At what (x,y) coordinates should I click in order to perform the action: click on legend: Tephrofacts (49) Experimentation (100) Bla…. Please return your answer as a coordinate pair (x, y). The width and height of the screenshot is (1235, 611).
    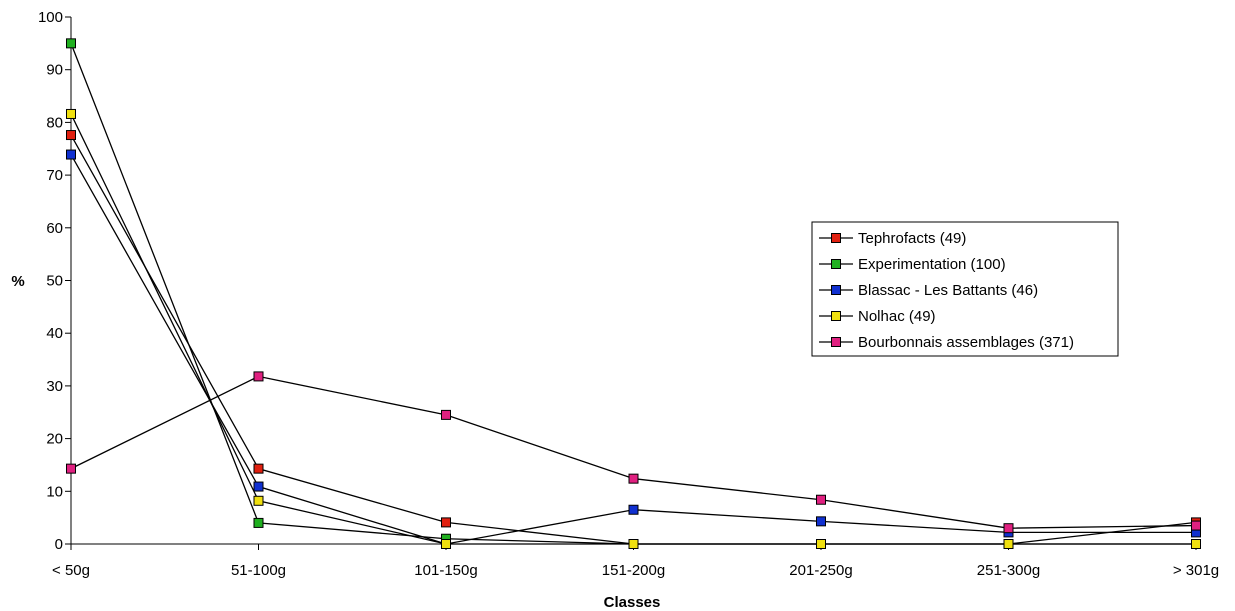
    Looking at the image, I should click on (965, 289).